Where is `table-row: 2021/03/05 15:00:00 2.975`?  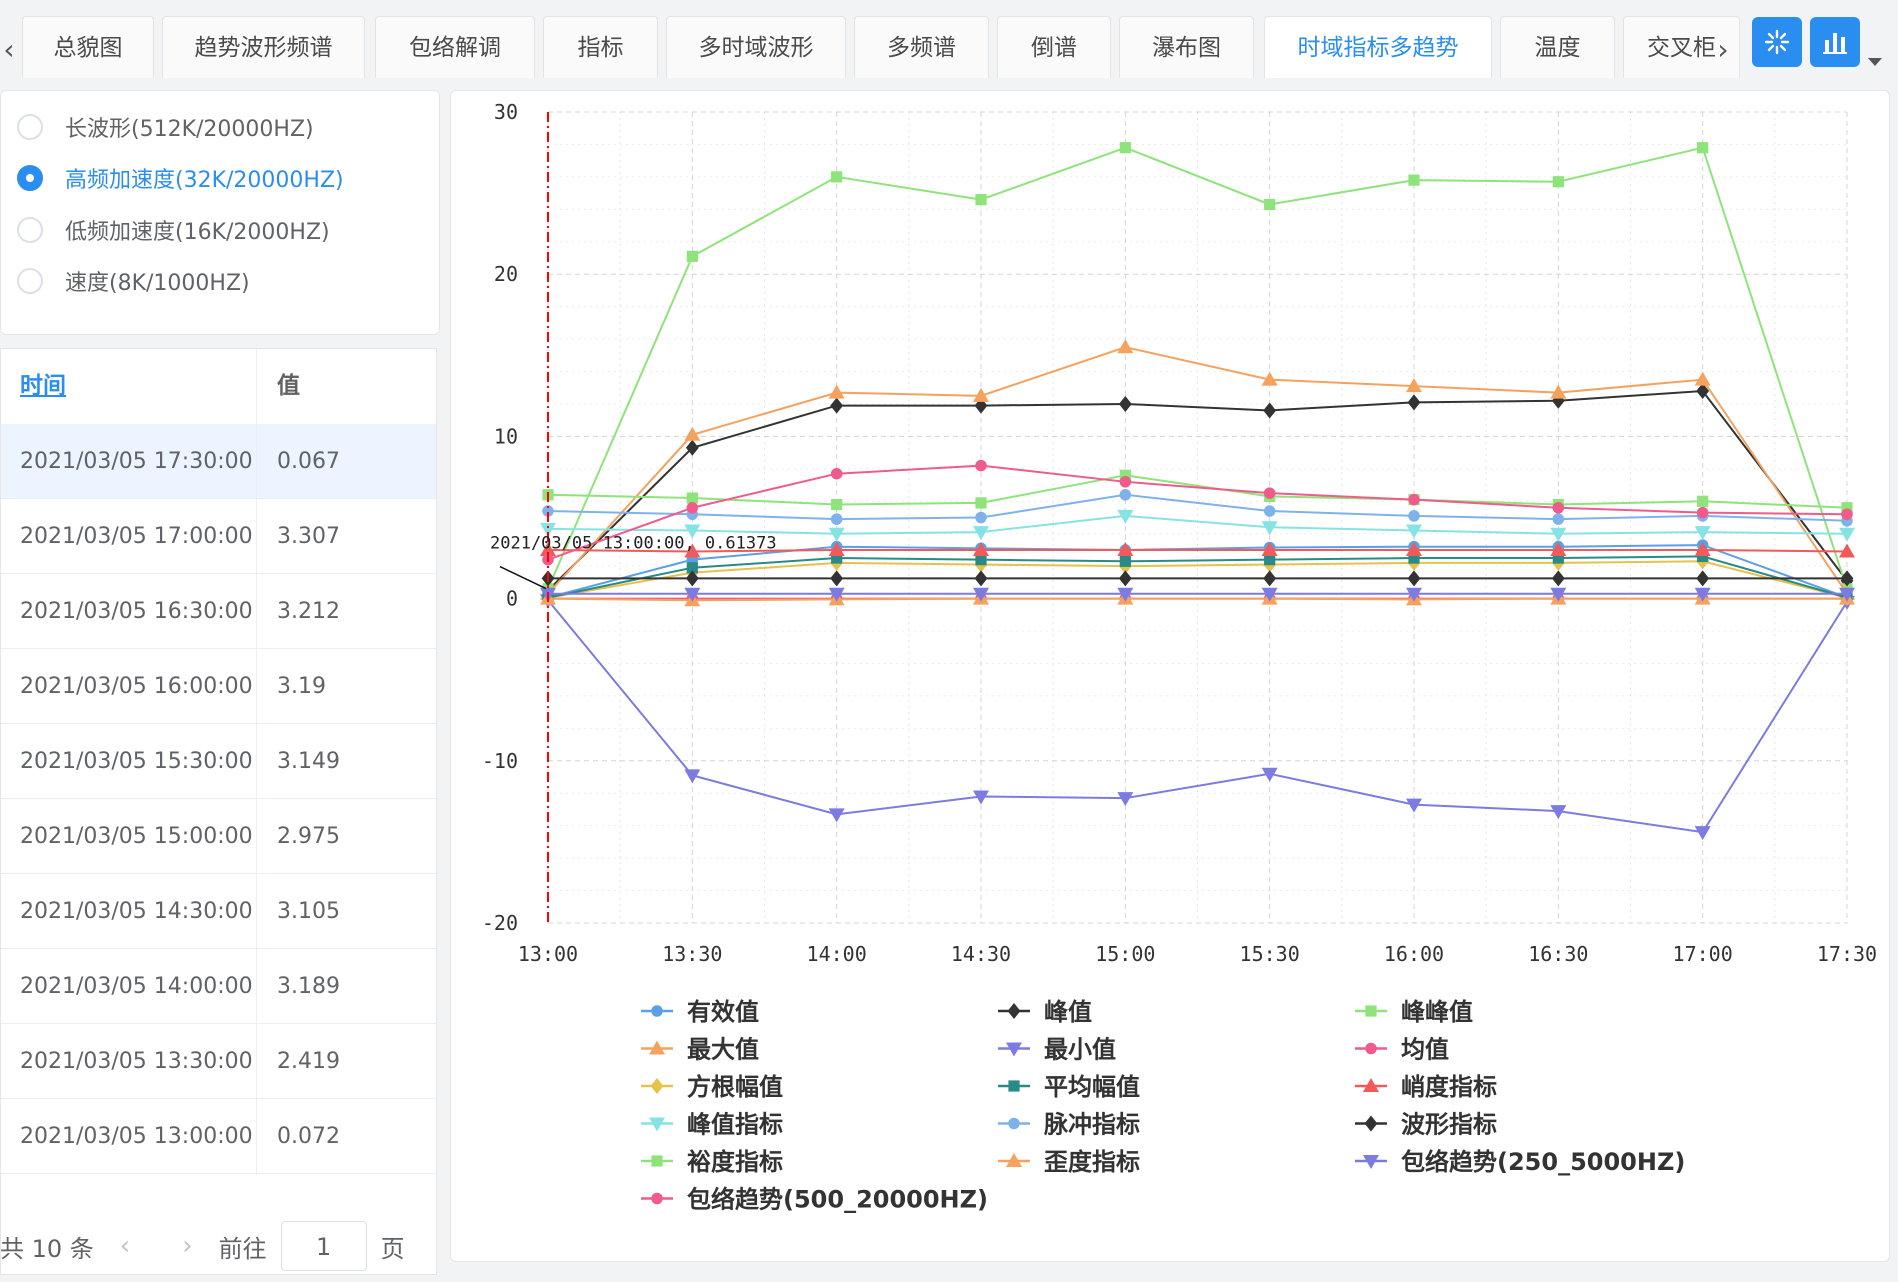 table-row: 2021/03/05 15:00:00 2.975 is located at coordinates (218, 836).